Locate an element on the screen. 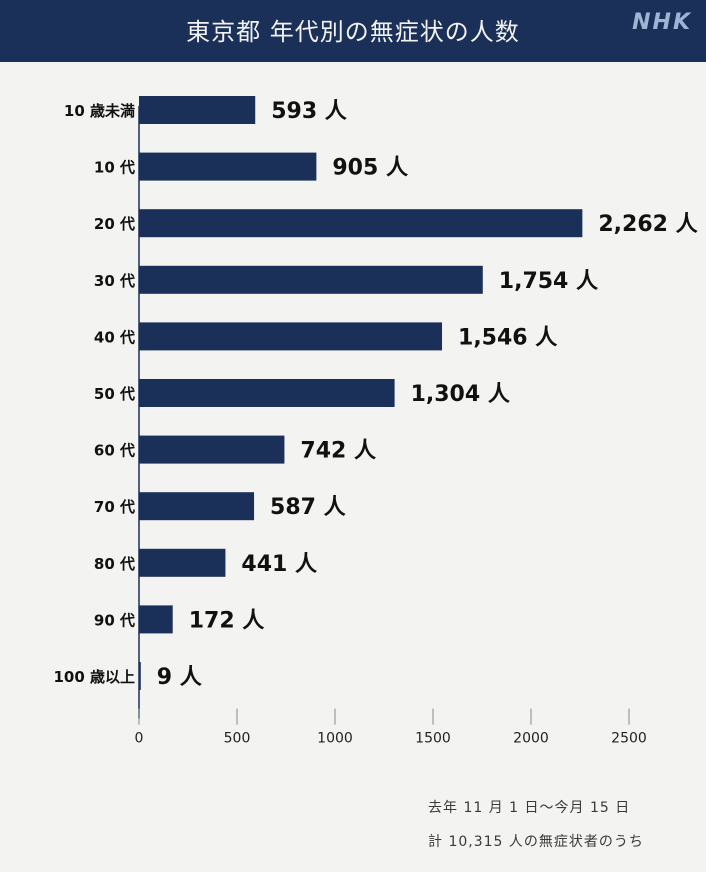 The height and width of the screenshot is (872, 706). category-label: 40 代 is located at coordinates (114, 337).